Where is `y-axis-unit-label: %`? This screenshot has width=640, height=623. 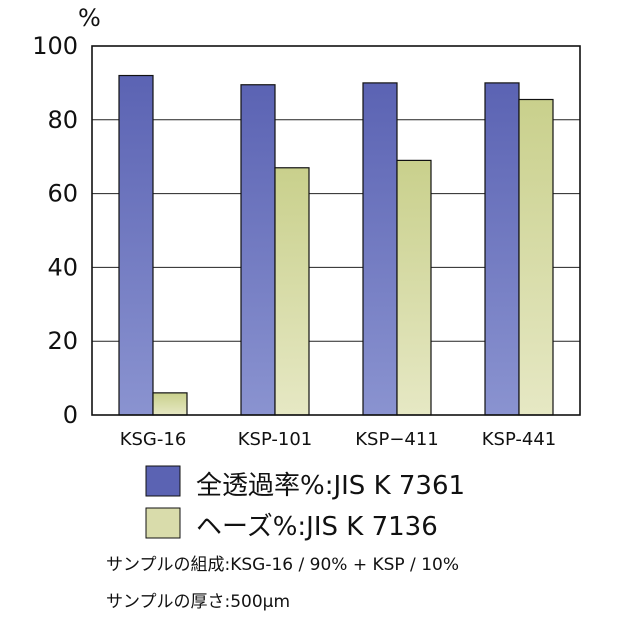
y-axis-unit-label: % is located at coordinates (89, 18).